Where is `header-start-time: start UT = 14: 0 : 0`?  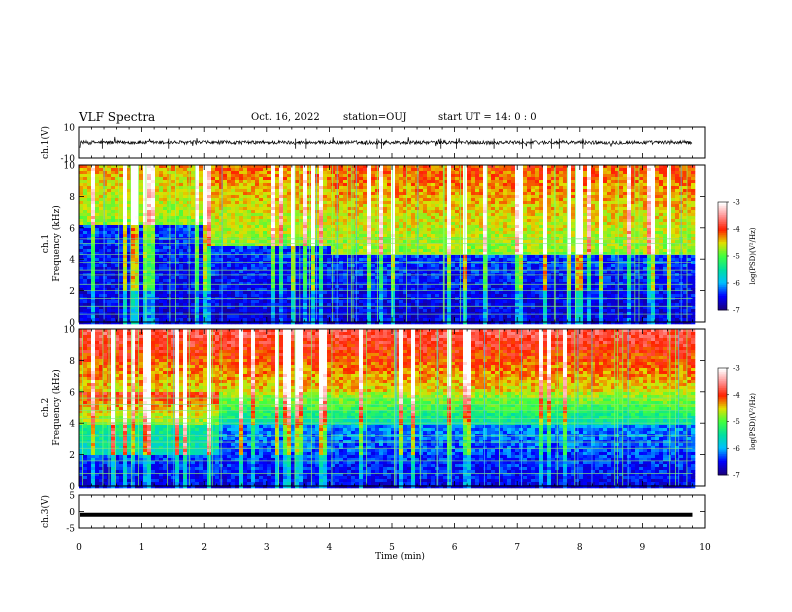 header-start-time: start UT = 14: 0 : 0 is located at coordinates (487, 117).